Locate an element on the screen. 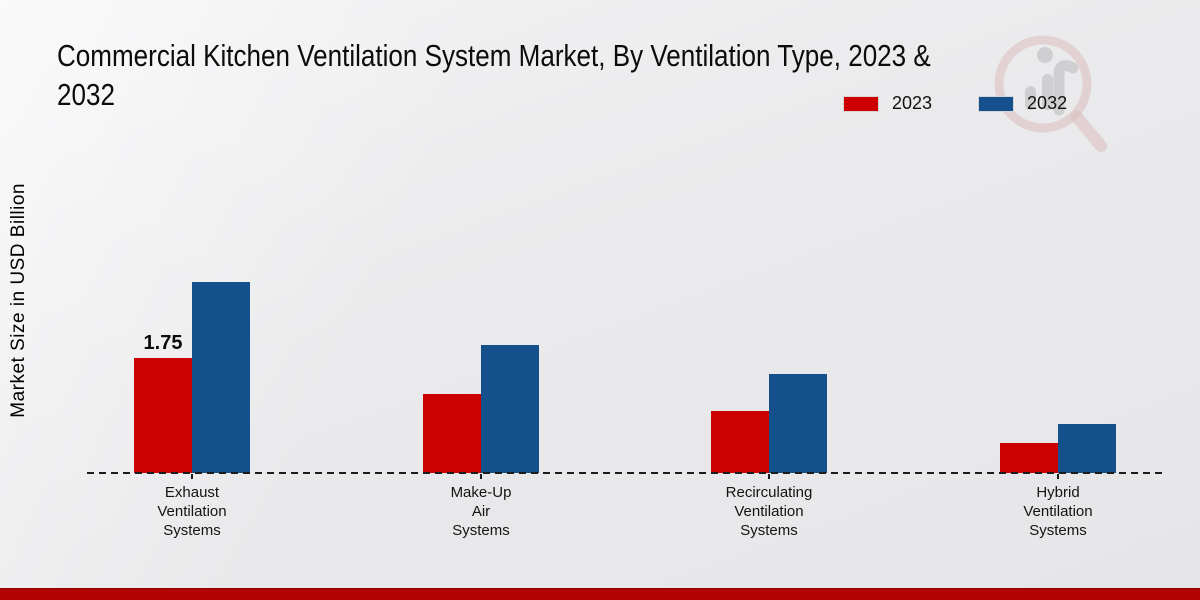  legend-swatch-2032 is located at coordinates (996, 103).